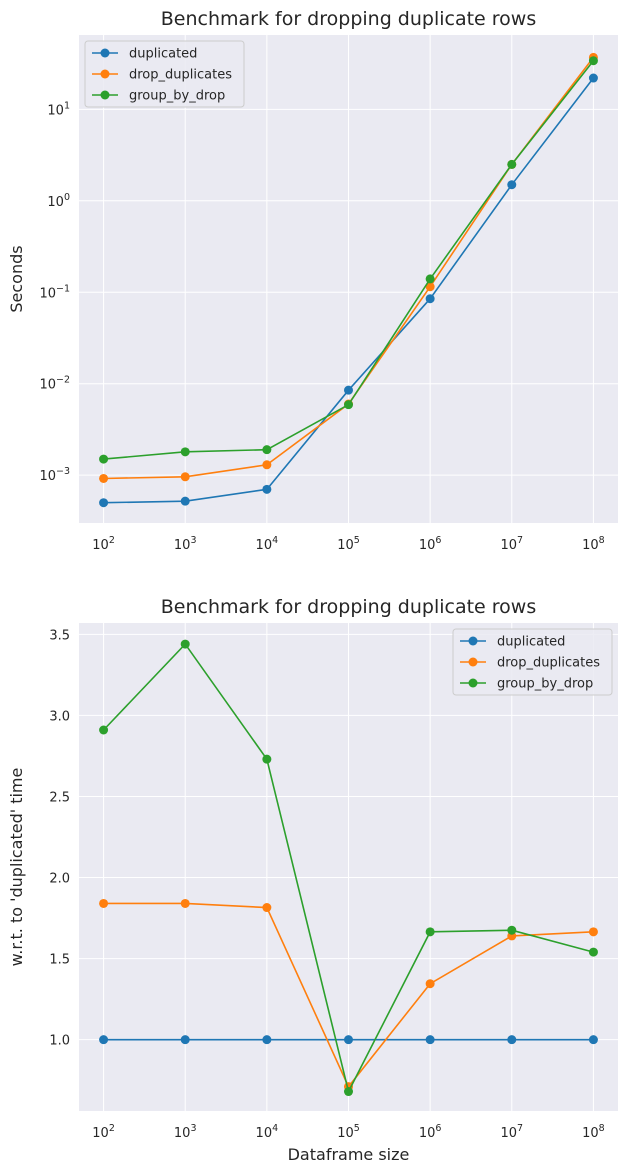 The width and height of the screenshot is (629, 1174). Describe the element at coordinates (54, 475) in the screenshot. I see `y-tick-label: 10⁻³` at that location.